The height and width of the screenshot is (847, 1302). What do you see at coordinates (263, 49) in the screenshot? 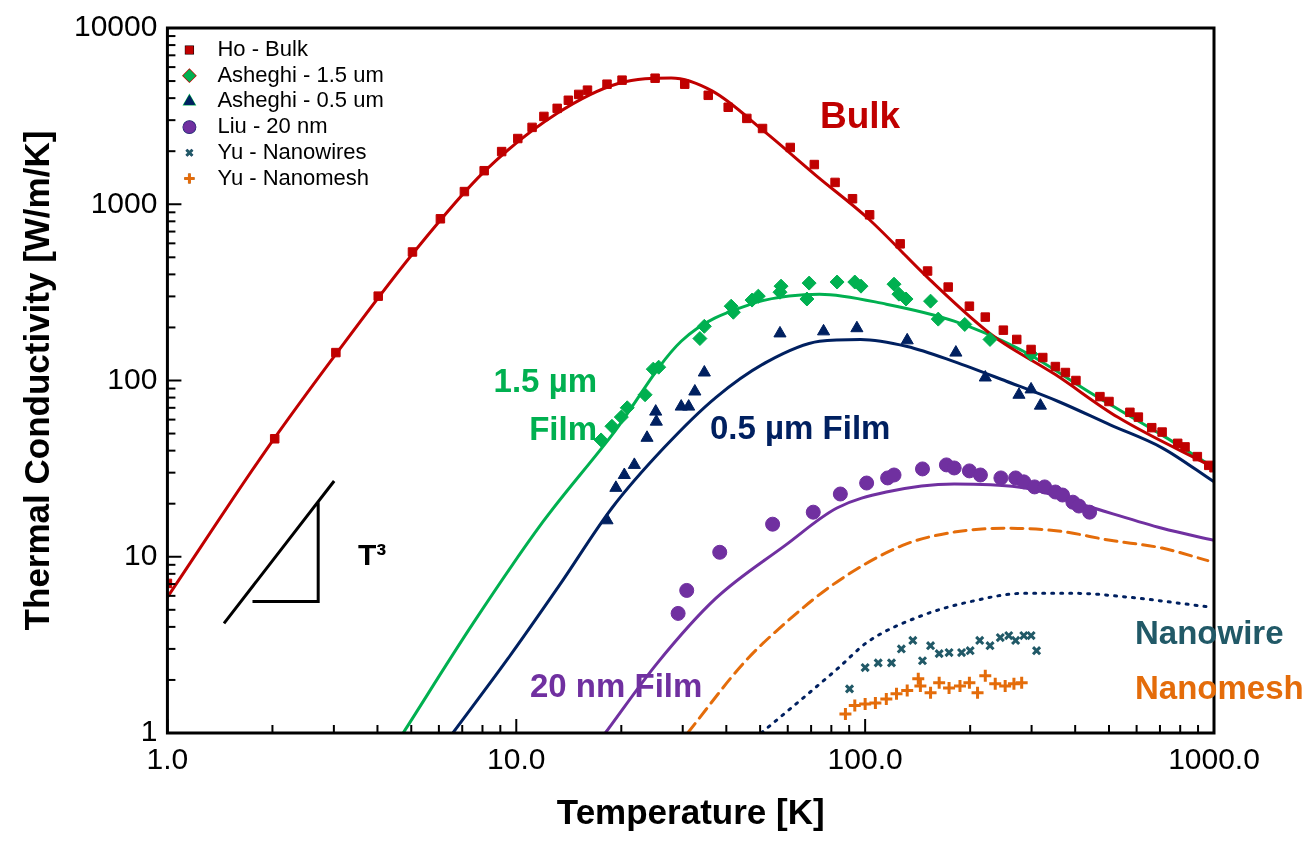
I see `legend-label: Ho - Bulk` at bounding box center [263, 49].